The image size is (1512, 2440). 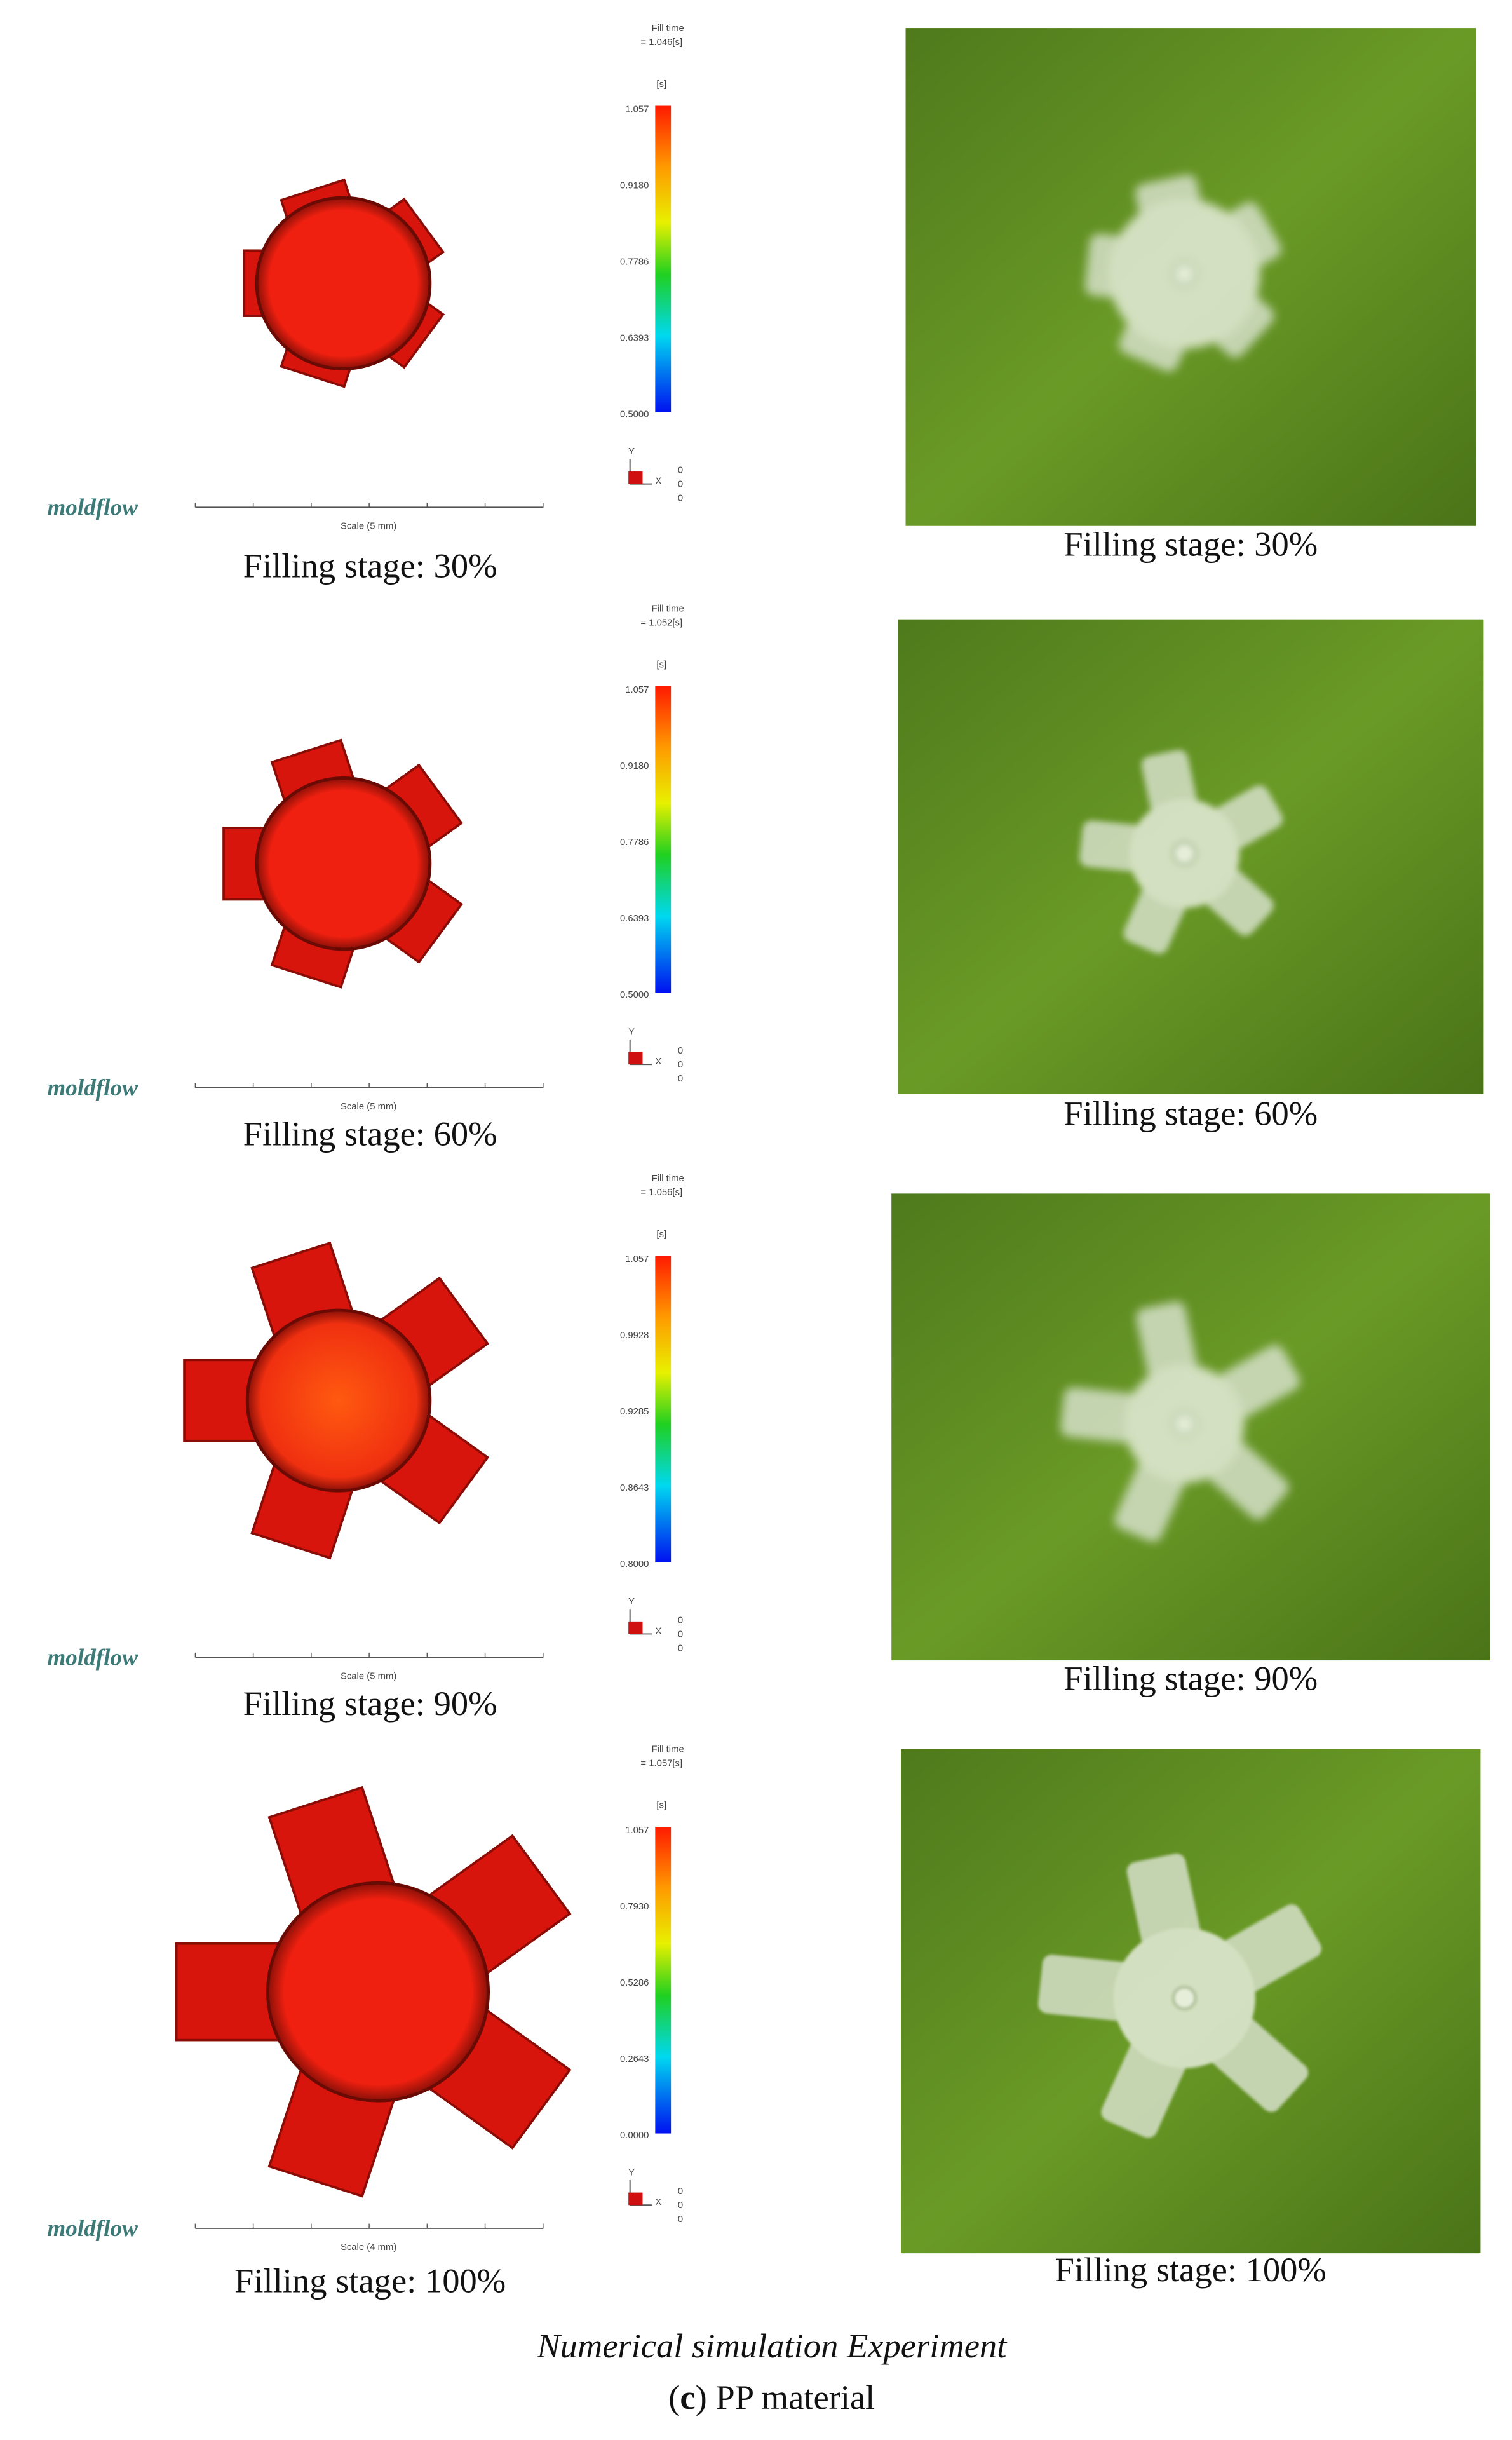 I want to click on fill-time: = 1.046[s], so click(x=661, y=42).